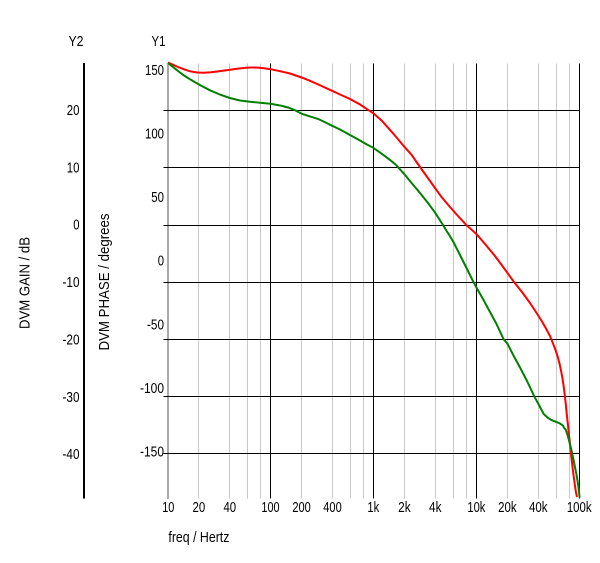  Describe the element at coordinates (159, 42) in the screenshot. I see `svg-text: Y1` at that location.